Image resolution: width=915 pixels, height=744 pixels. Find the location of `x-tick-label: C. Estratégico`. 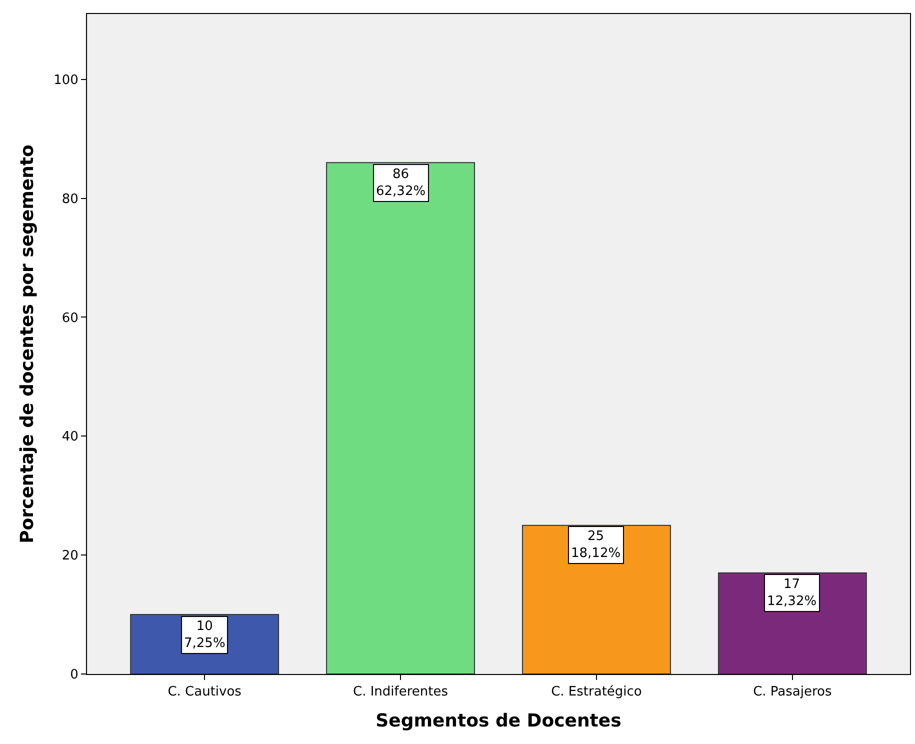

x-tick-label: C. Estratégico is located at coordinates (596, 692).